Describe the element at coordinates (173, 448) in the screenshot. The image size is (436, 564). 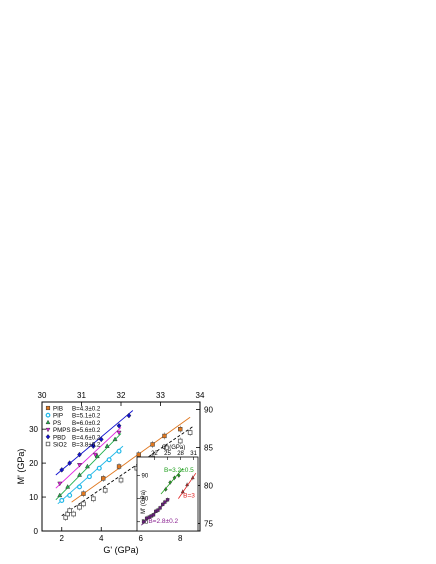
I see `inset-x-axis-label: G' (GPa)` at that location.